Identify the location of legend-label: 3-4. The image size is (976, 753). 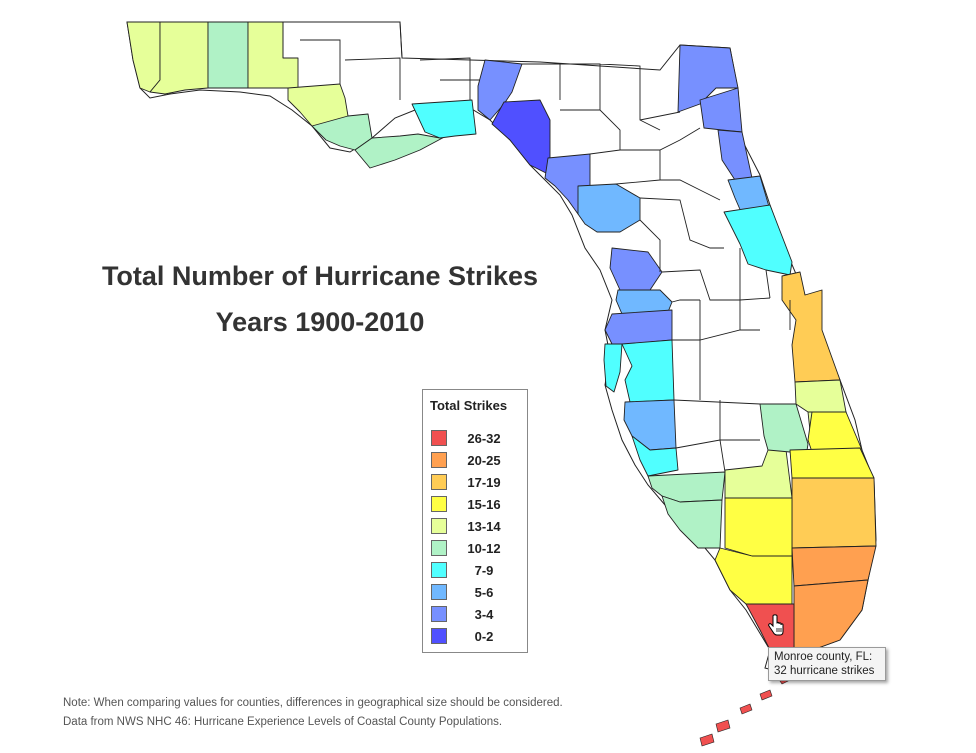
(484, 614).